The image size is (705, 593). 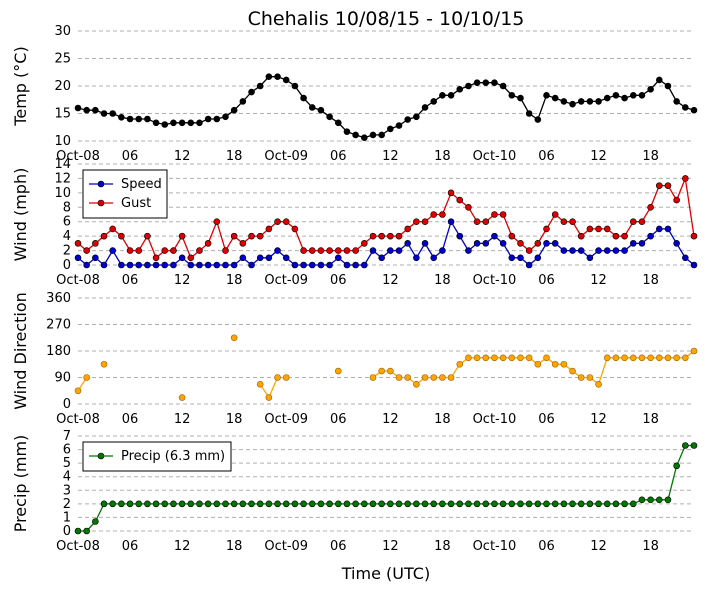 I want to click on y-tick-label: 25, so click(x=62, y=59).